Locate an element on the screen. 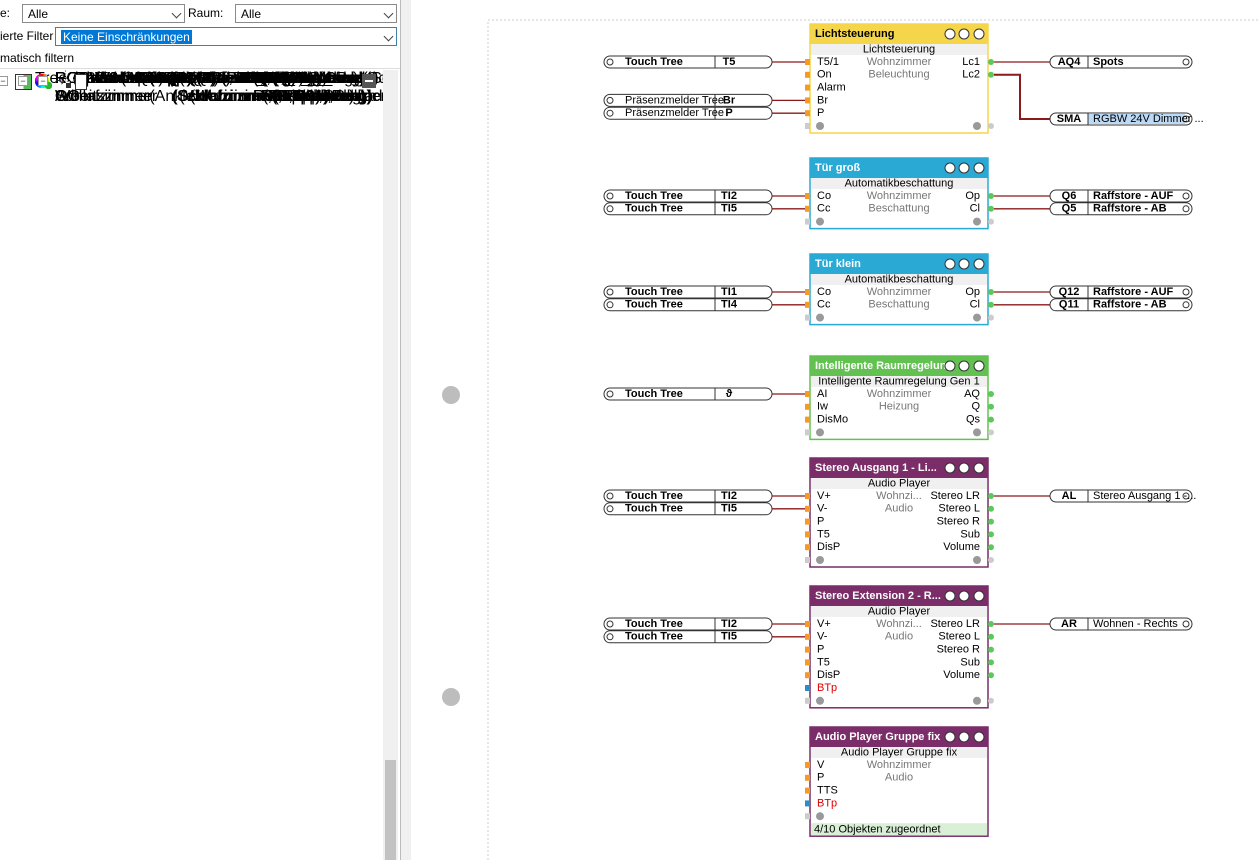 The image size is (1259, 860). auto-filter: matisch filtern is located at coordinates (37, 58).